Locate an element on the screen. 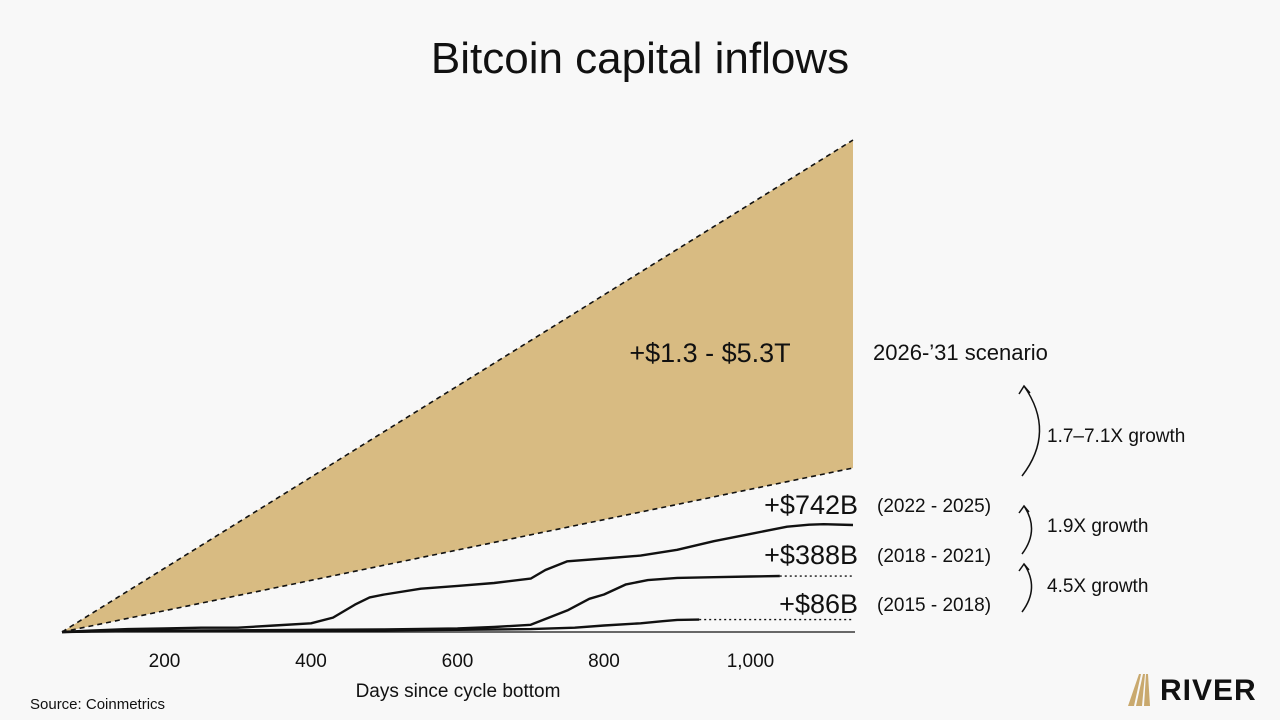  scenario-value-label: +$1.3 - $5.3T is located at coordinates (709, 353).